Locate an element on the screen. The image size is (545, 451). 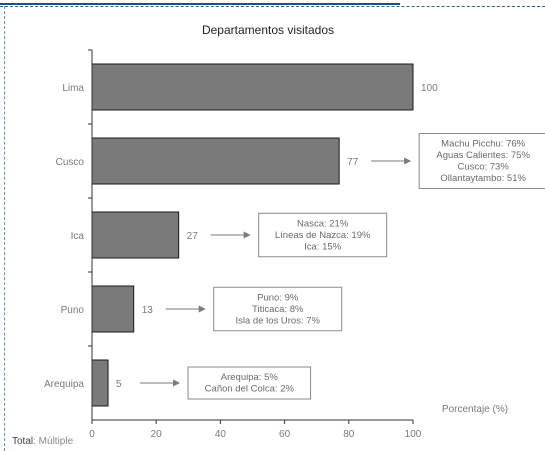
x-axis-label: Porcentaje (%) is located at coordinates (475, 409).